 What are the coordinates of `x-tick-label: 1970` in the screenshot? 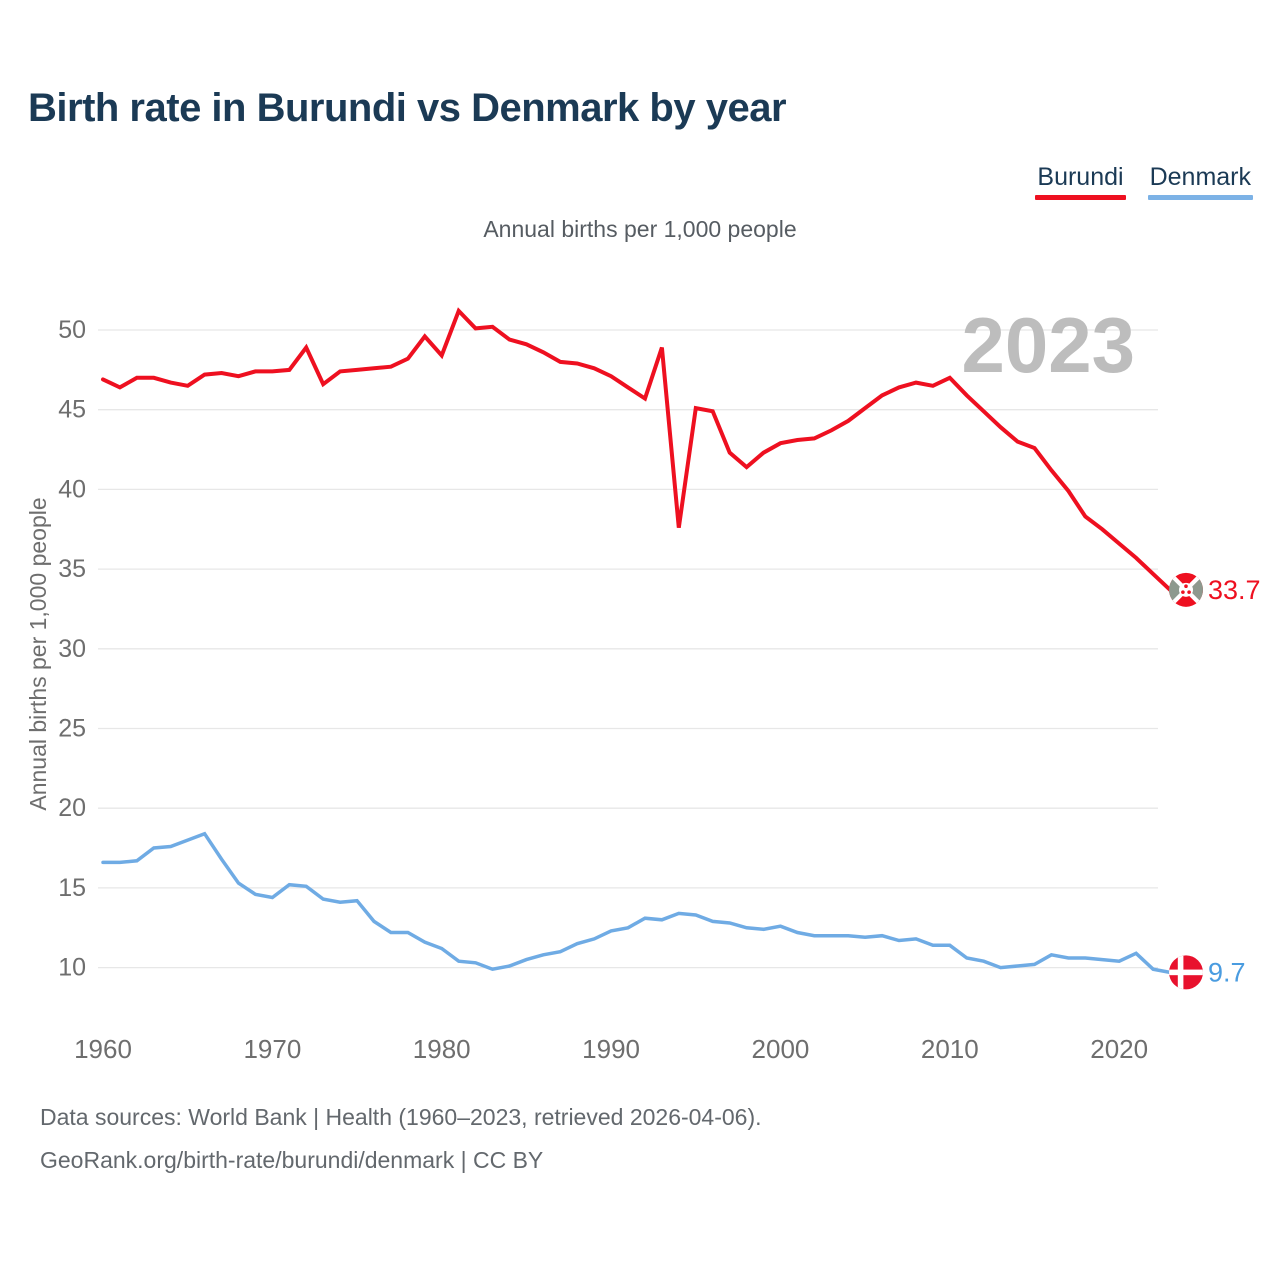 It's located at (272, 1049).